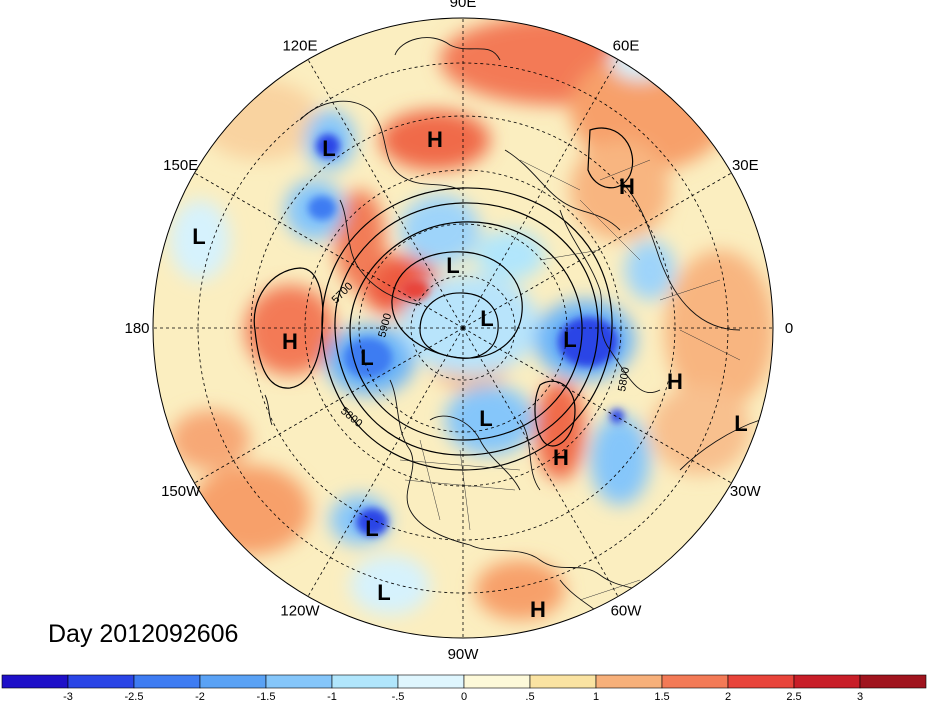 This screenshot has width=928, height=702. Describe the element at coordinates (332, 696) in the screenshot. I see `colorbar-tick-label: -1` at that location.